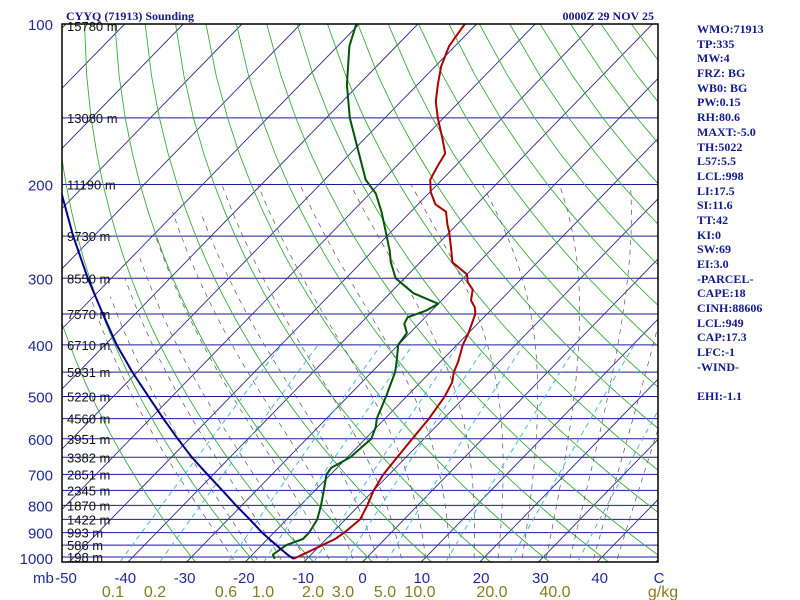 The image size is (800, 600). I want to click on pressure-units-label: mb, so click(43, 578).